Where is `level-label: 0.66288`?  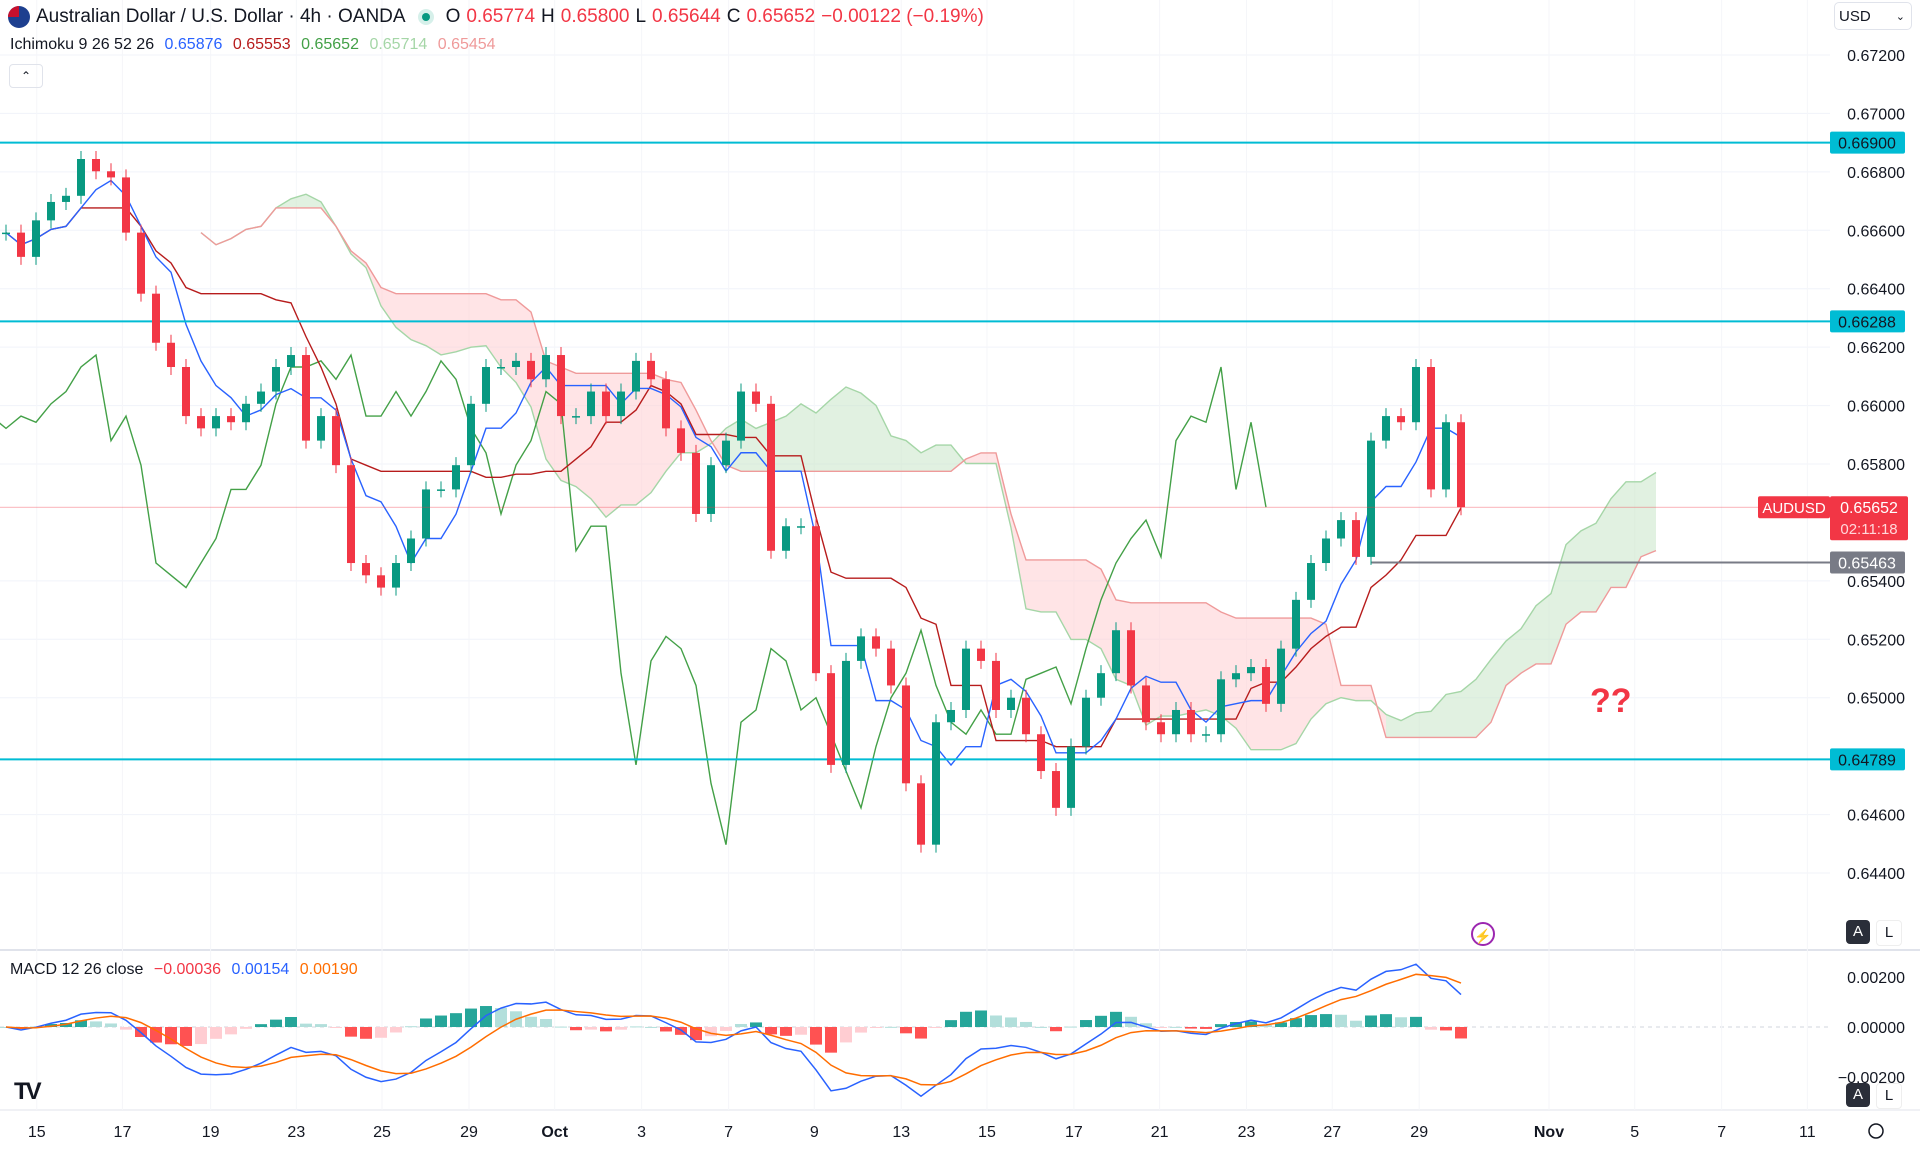 level-label: 0.66288 is located at coordinates (1867, 322).